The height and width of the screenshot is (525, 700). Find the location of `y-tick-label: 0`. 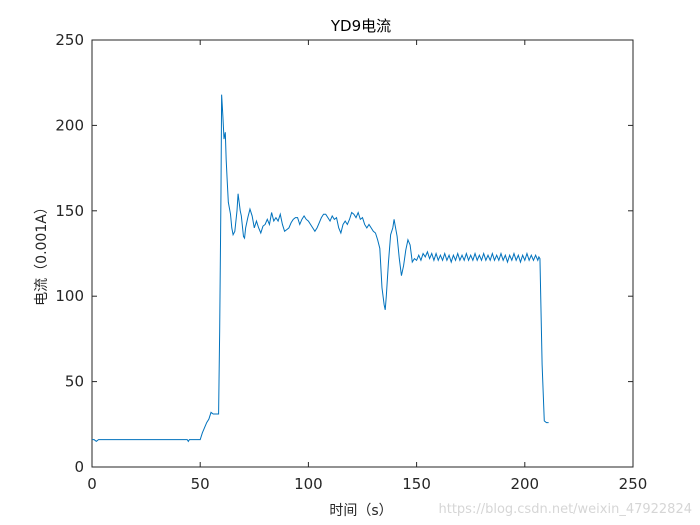

y-tick-label: 0 is located at coordinates (79, 467).